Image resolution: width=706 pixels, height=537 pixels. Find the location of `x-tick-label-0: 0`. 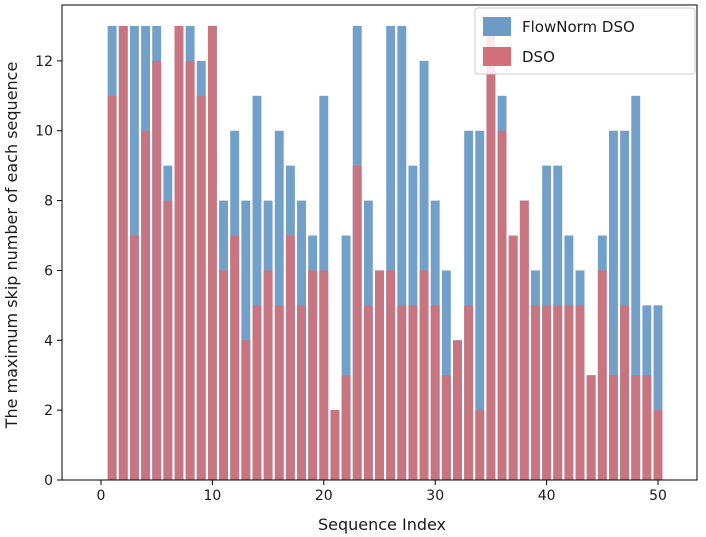

x-tick-label-0: 0 is located at coordinates (101, 496).